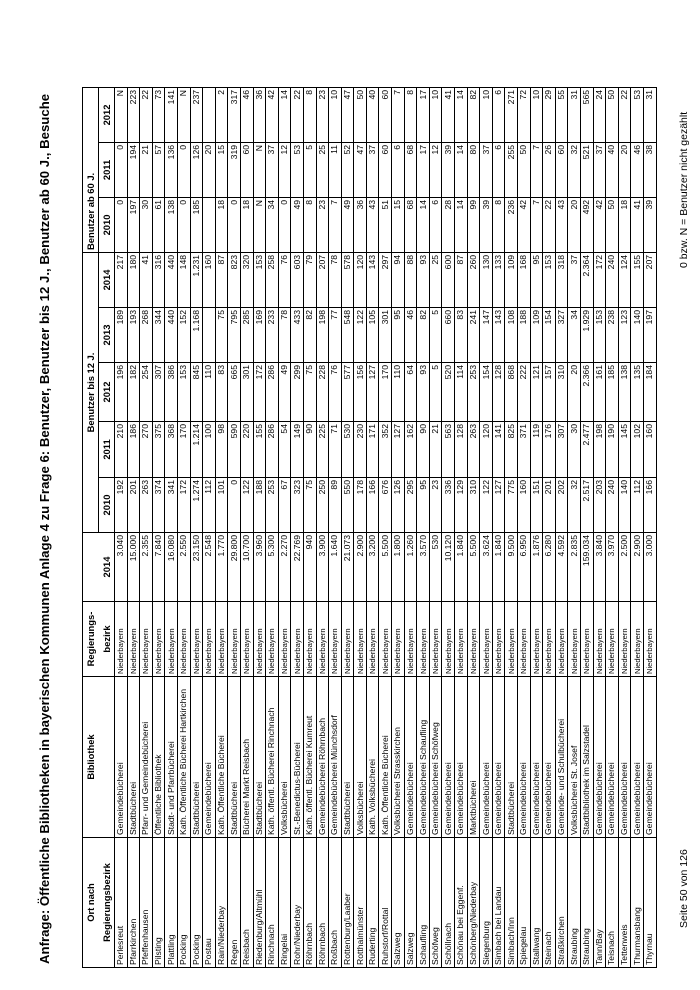 The image size is (700, 990). Describe the element at coordinates (221, 335) in the screenshot. I see `cell-bis12-2013: 75` at that location.